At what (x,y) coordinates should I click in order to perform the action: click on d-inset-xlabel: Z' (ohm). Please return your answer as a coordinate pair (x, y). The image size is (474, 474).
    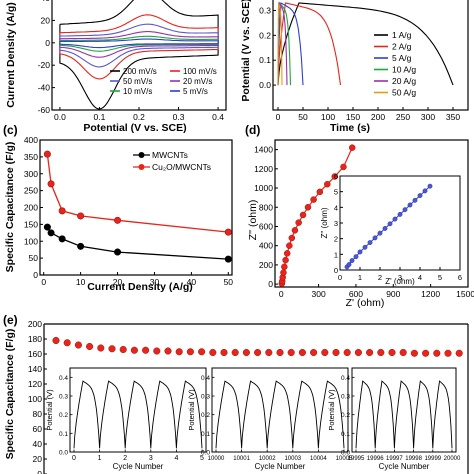
    Looking at the image, I should click on (400, 281).